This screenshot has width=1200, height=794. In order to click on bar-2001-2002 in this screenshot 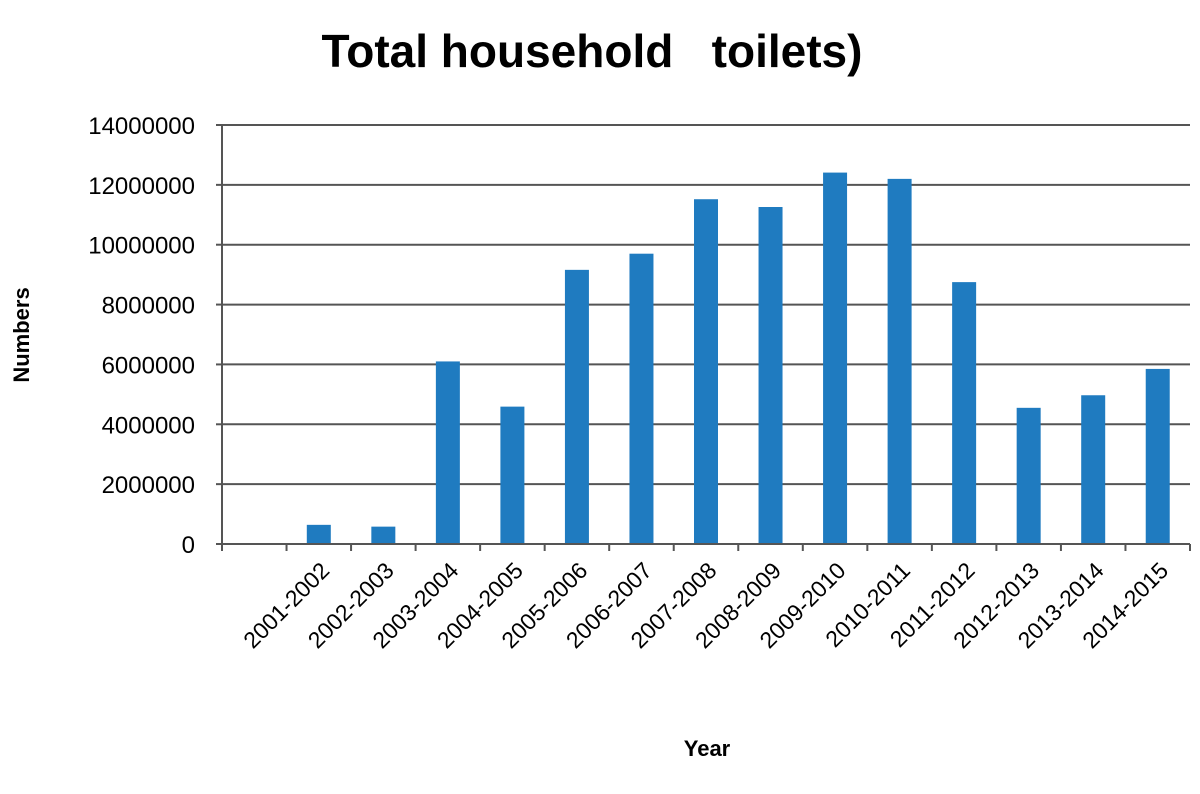, I will do `click(318, 534)`.